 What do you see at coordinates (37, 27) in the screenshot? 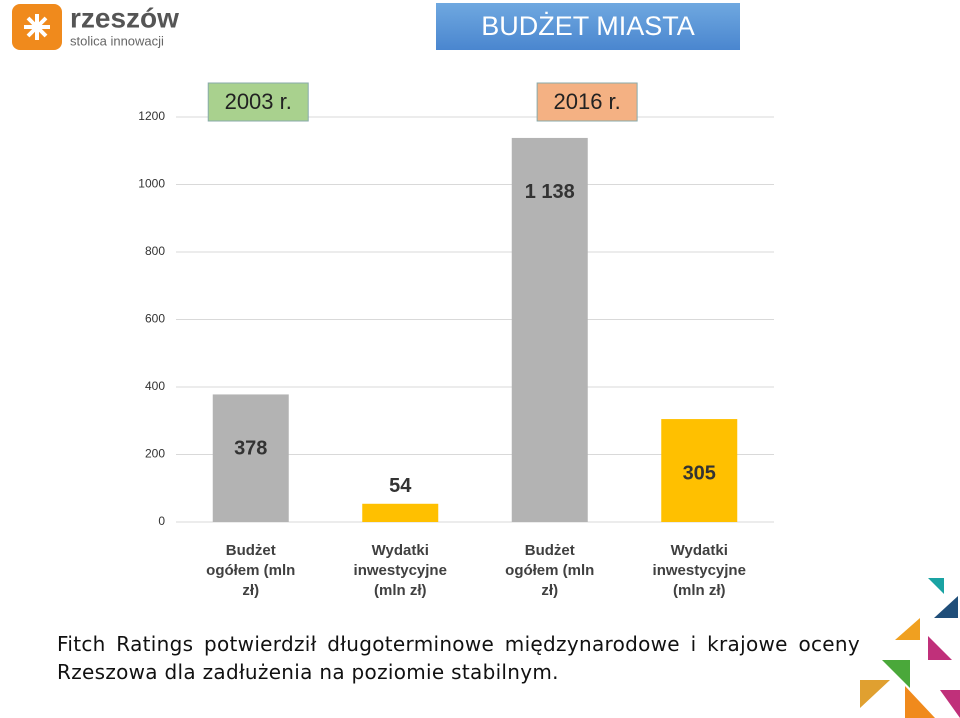
I see `logo-mark` at bounding box center [37, 27].